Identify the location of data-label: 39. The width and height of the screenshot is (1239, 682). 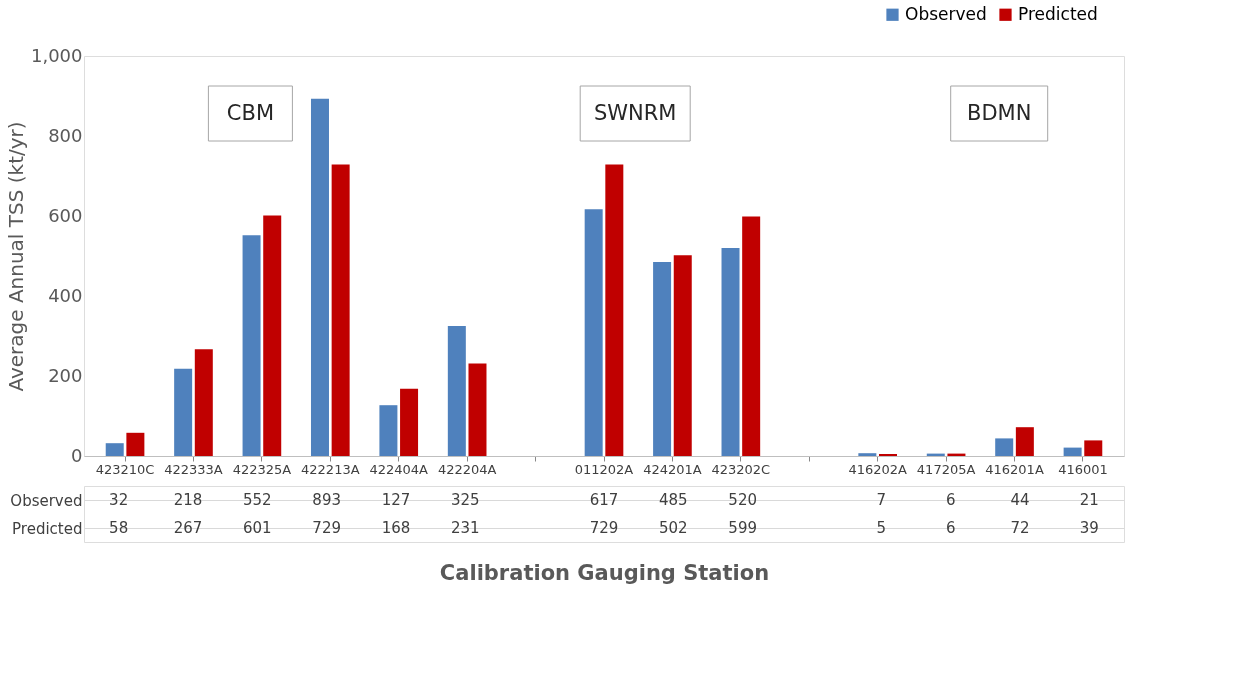
(1089, 528).